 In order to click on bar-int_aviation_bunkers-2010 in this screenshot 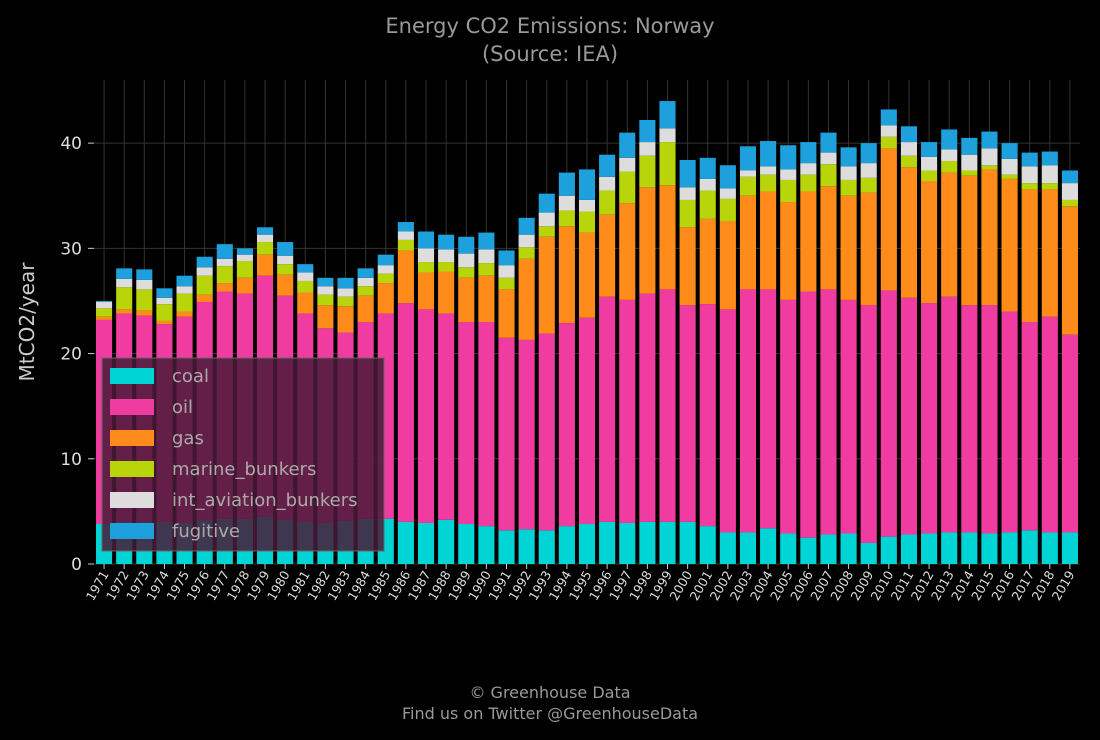, I will do `click(888, 131)`.